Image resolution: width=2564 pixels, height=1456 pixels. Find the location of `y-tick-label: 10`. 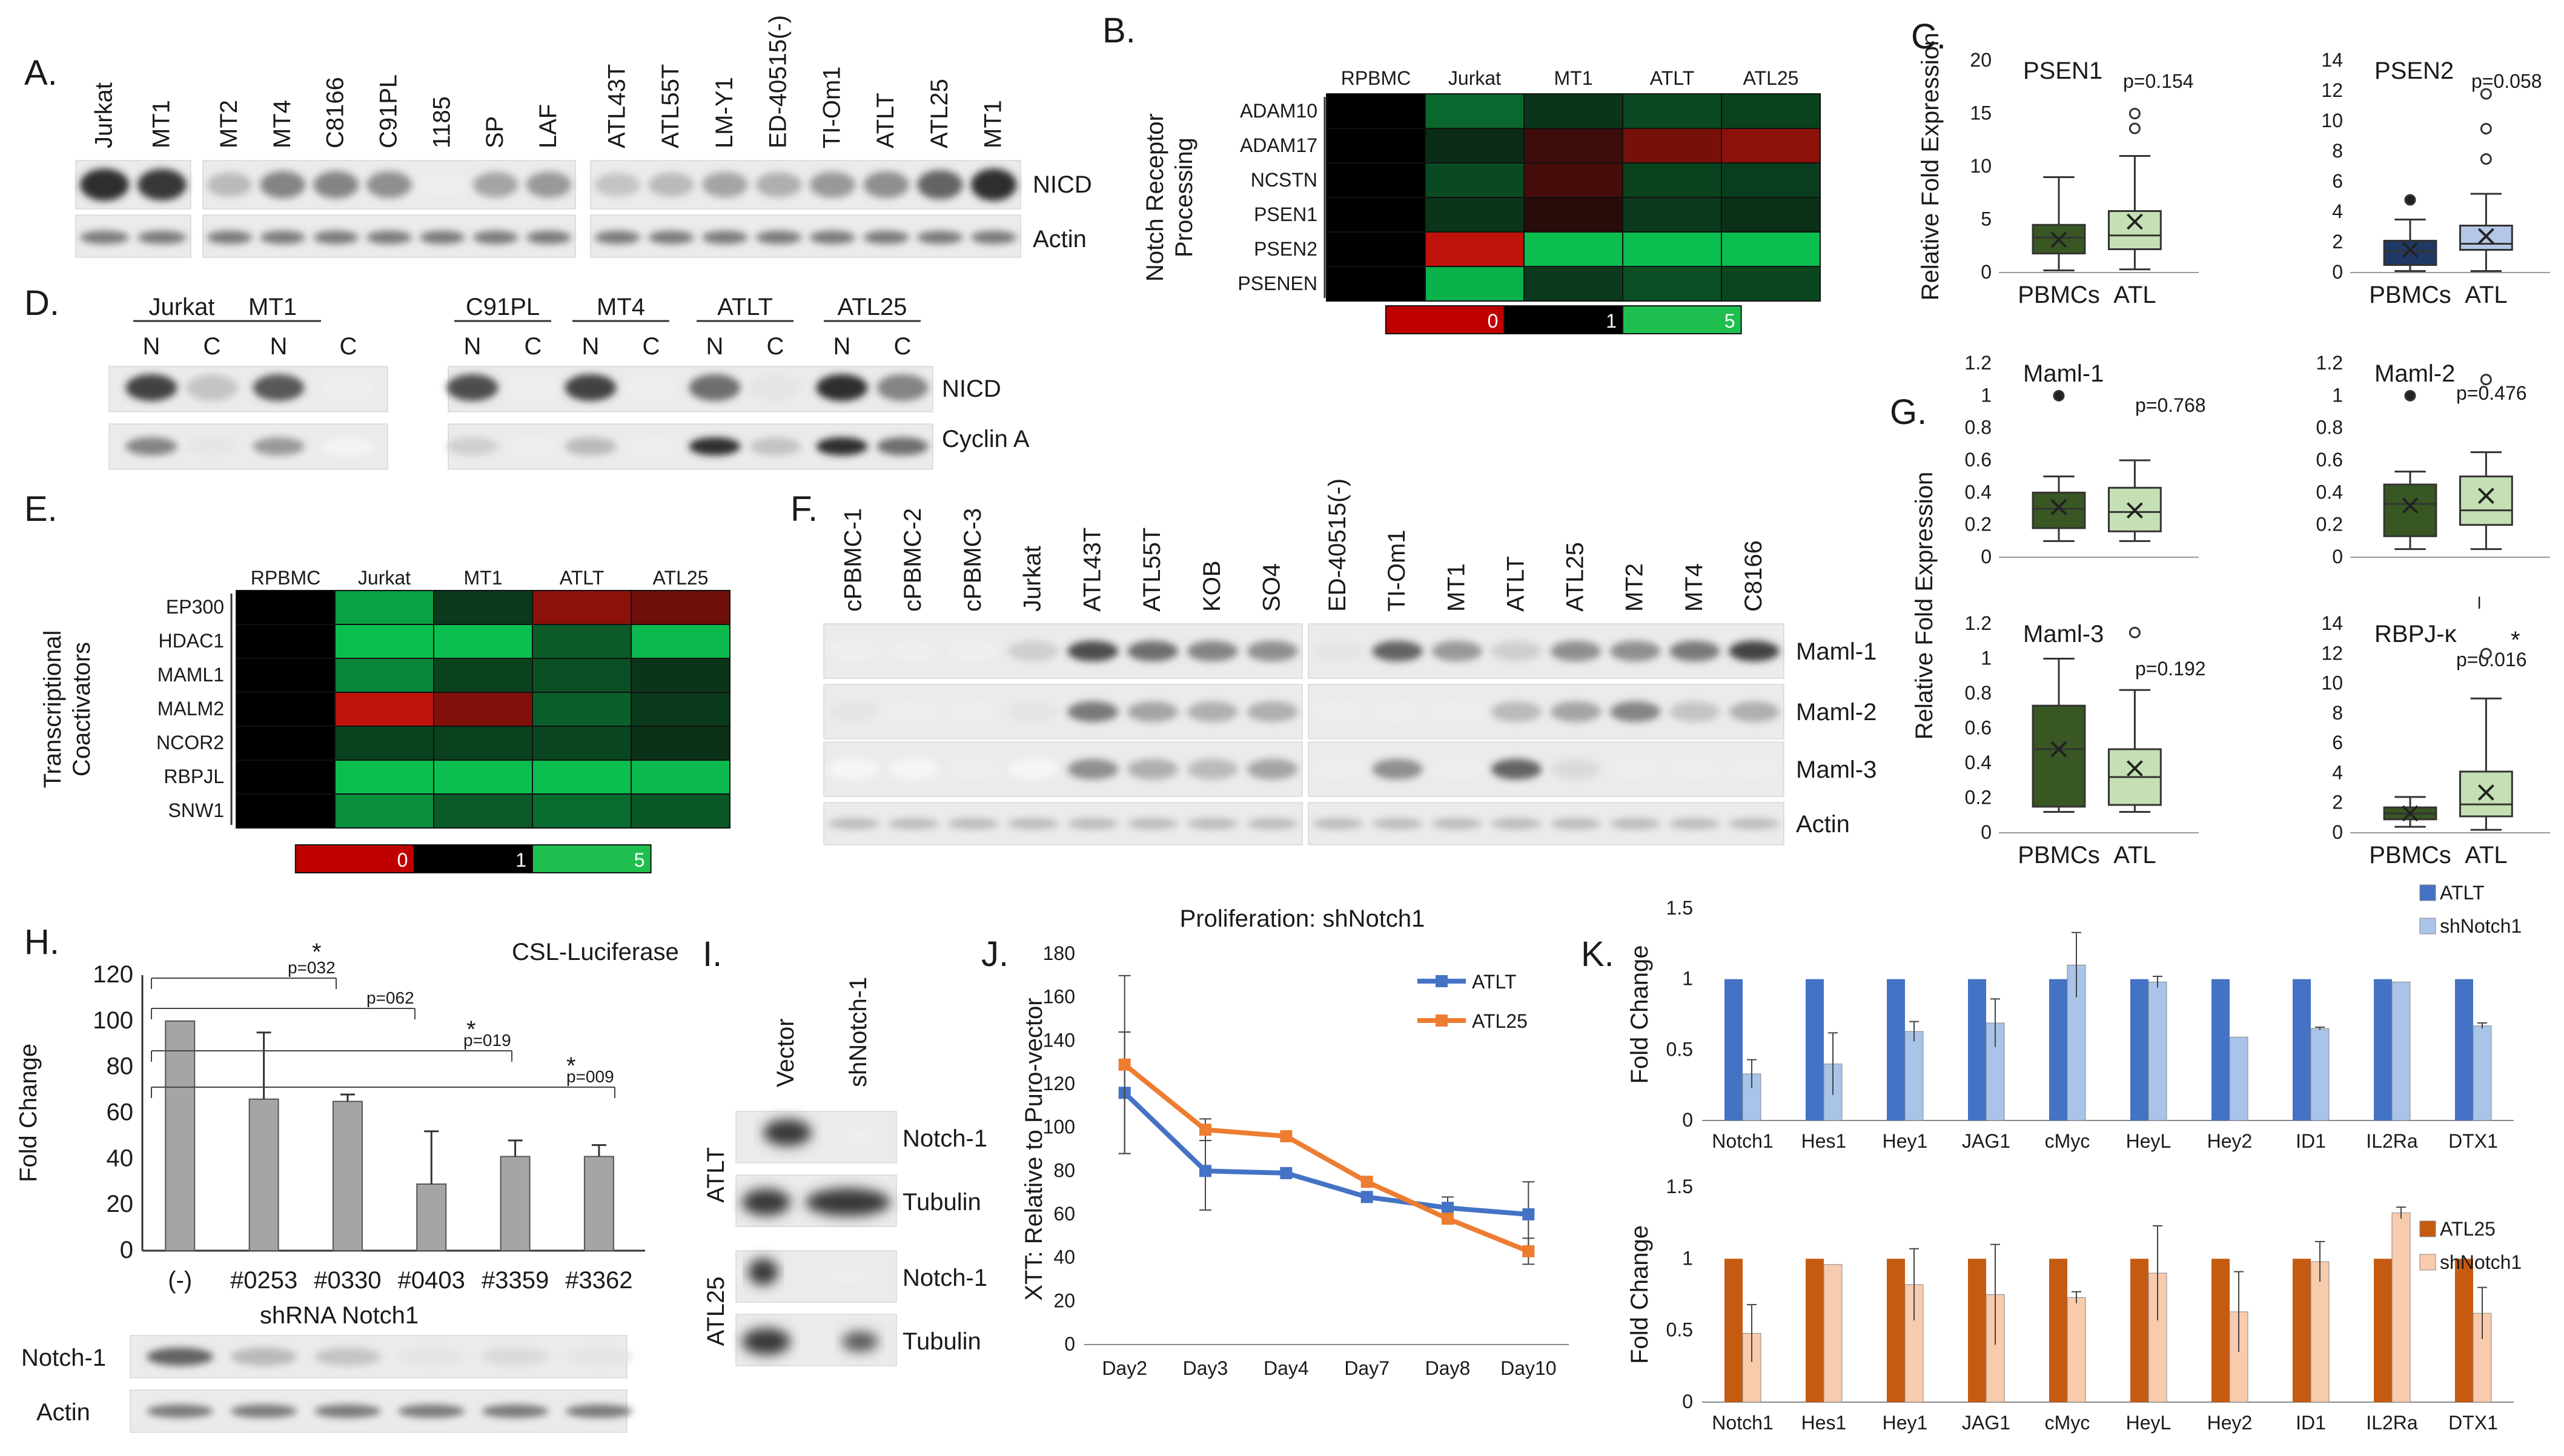

y-tick-label: 10 is located at coordinates (1981, 166).